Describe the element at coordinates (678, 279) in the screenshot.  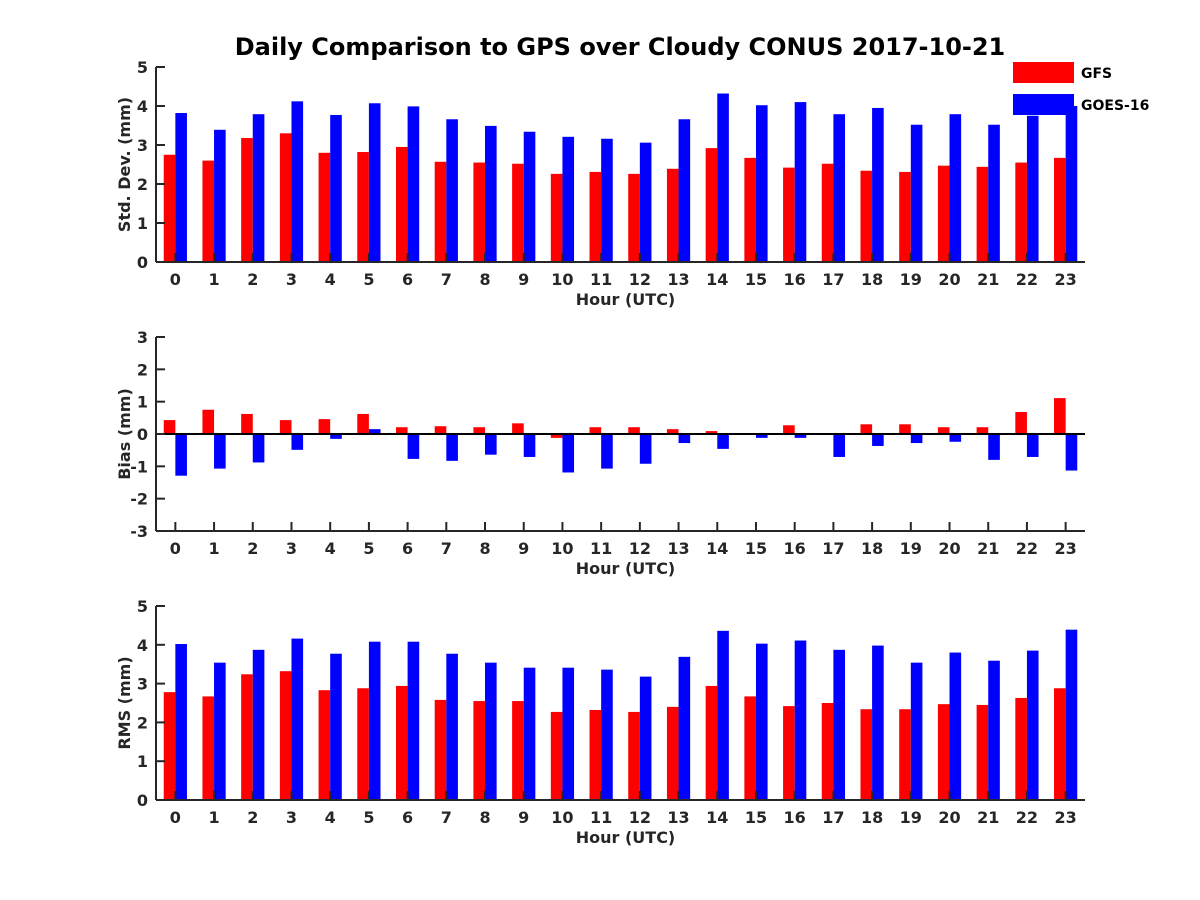
I see `x-tick-label-13: 13` at that location.